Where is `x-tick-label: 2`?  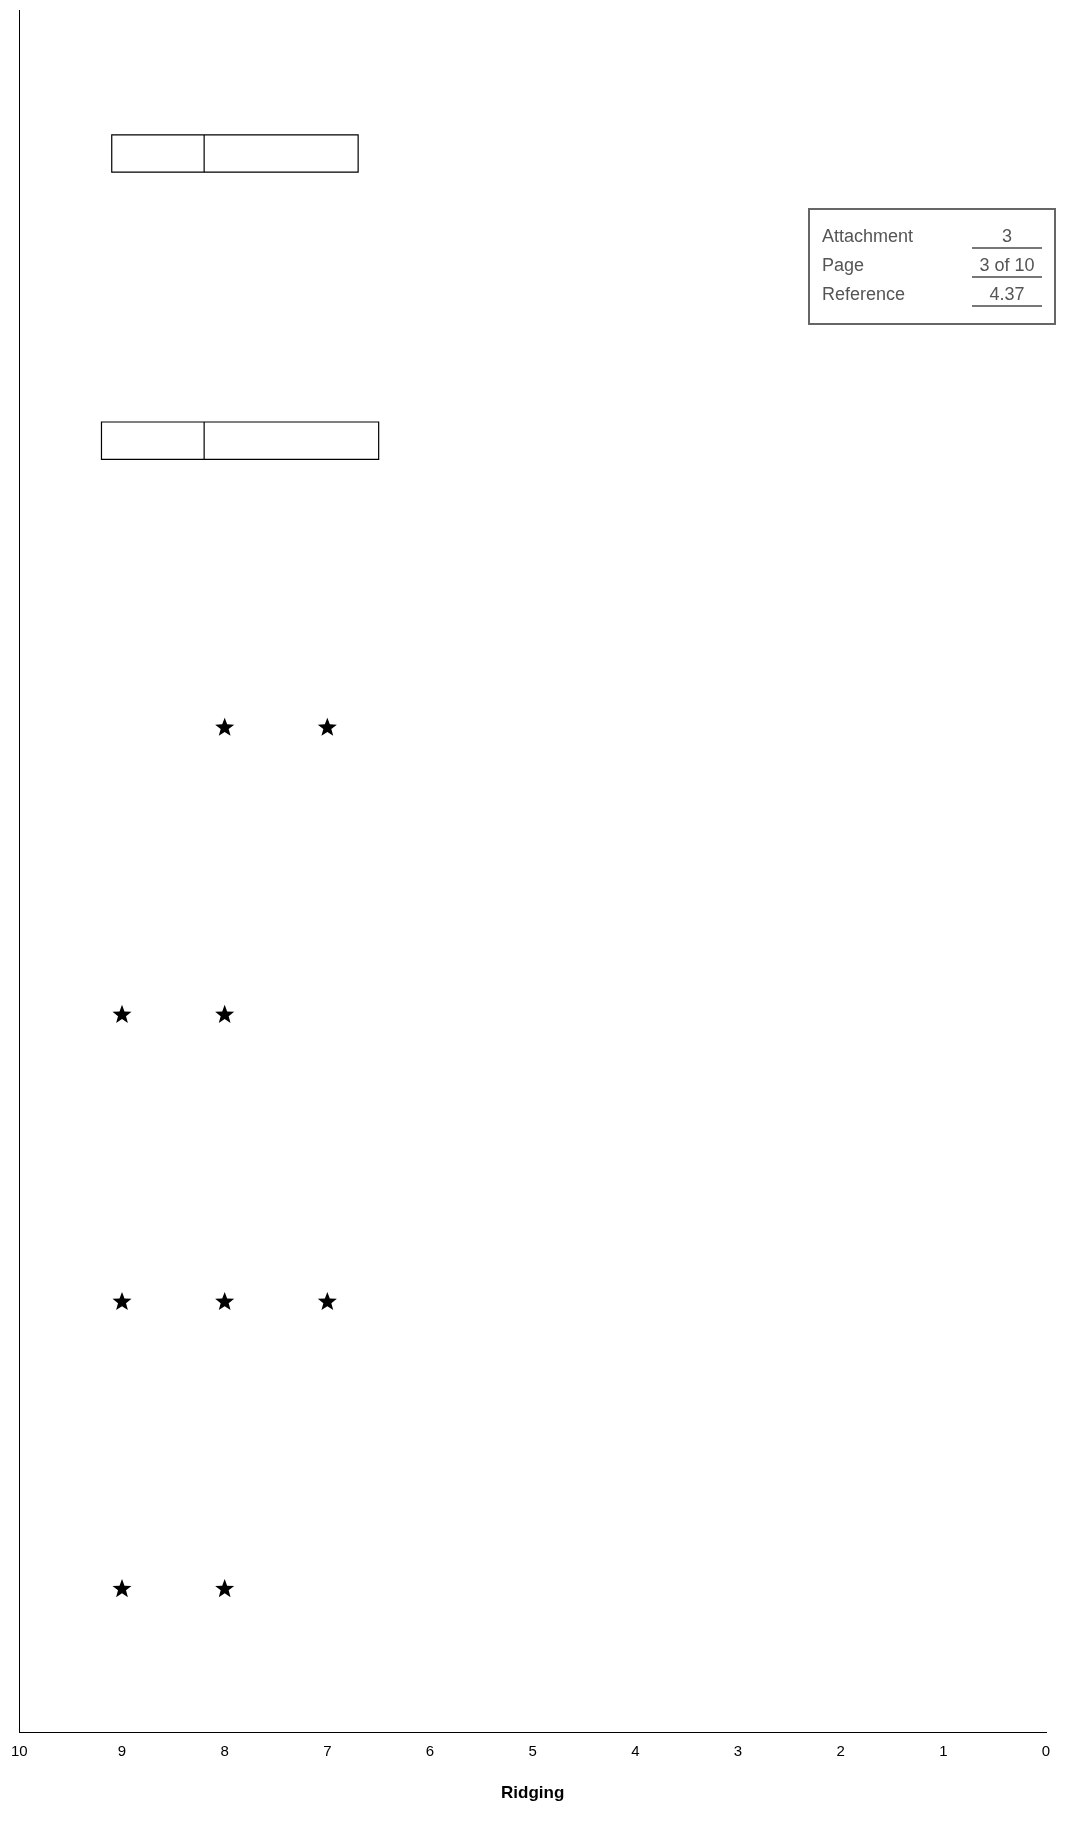 x-tick-label: 2 is located at coordinates (840, 1750).